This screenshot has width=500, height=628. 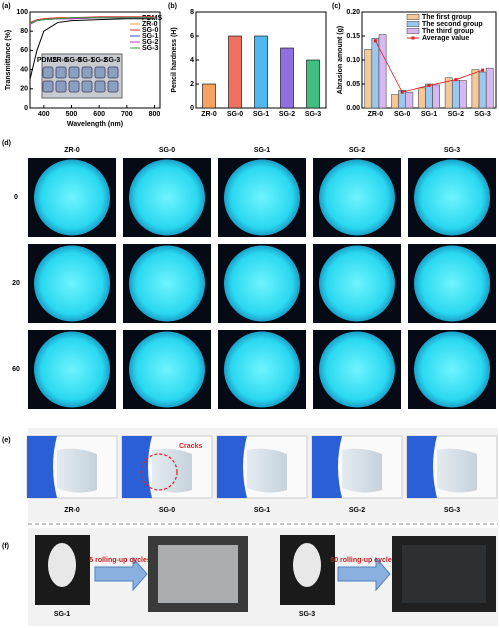 What do you see at coordinates (452, 24) in the screenshot?
I see `legend-label: The second group` at bounding box center [452, 24].